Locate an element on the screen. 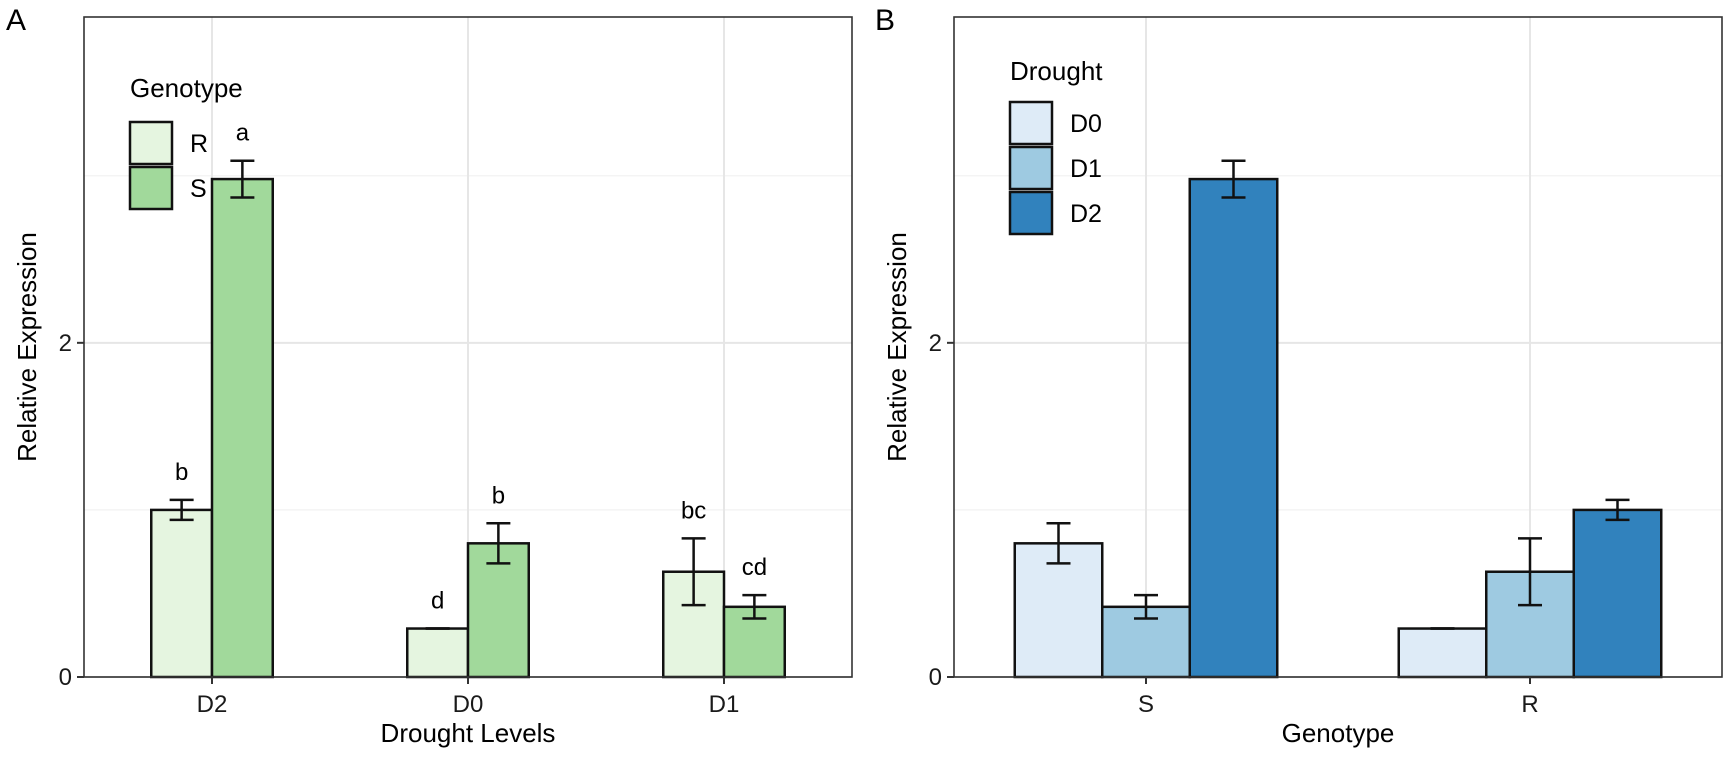 This screenshot has height=768, width=1728. legend-item-d1: D1 is located at coordinates (1055, 168).